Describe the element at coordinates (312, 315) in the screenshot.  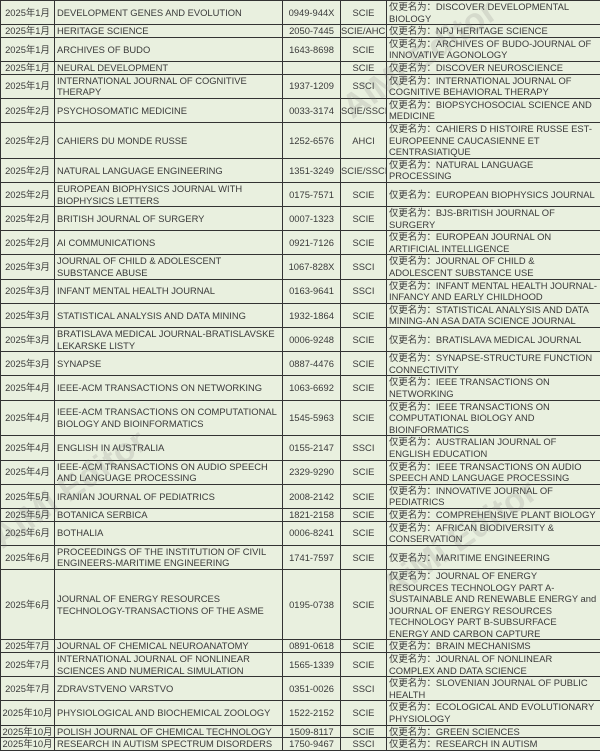
I see `issn-cell: 1932-1864` at that location.